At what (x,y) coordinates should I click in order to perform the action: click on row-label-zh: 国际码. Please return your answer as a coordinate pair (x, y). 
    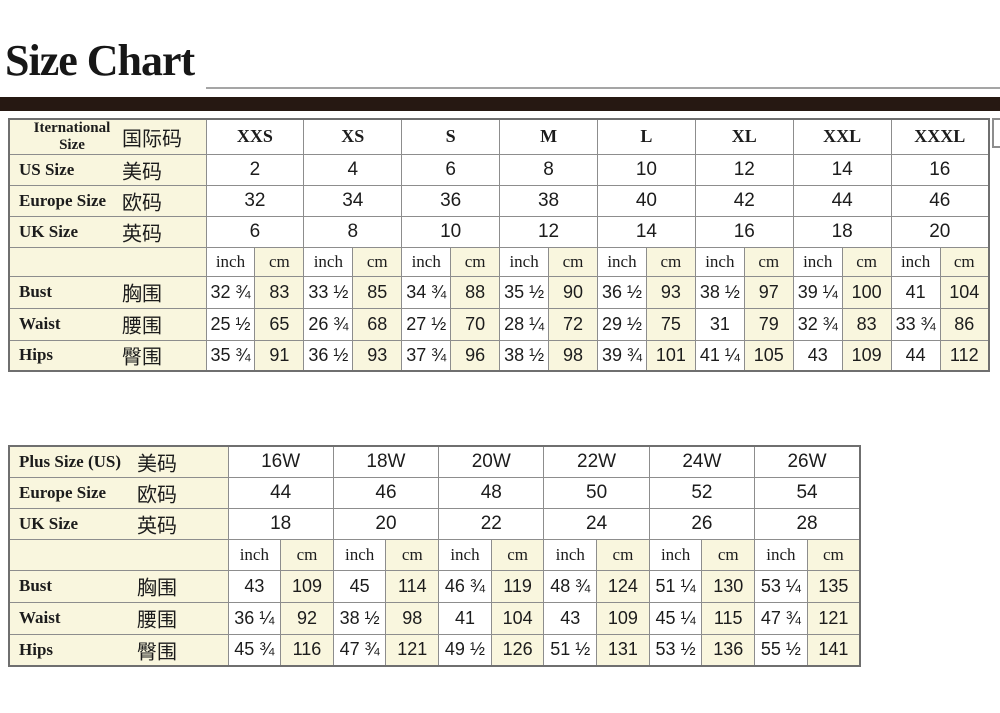
    Looking at the image, I should click on (152, 138).